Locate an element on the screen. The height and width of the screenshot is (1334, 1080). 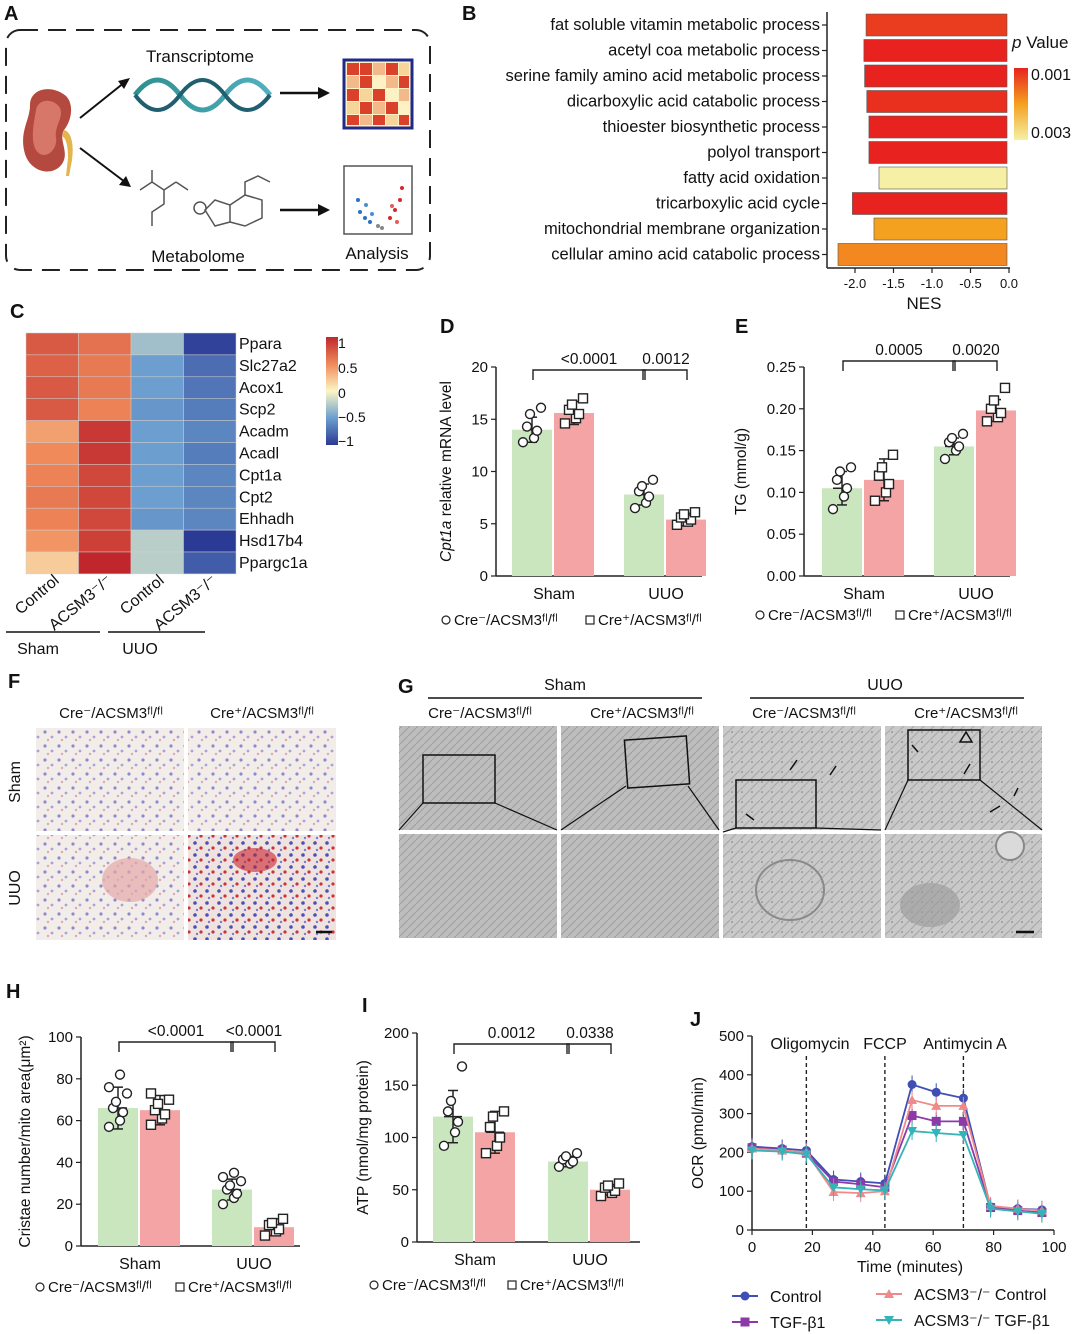
x-axis-title: Time (minutes) is located at coordinates (910, 1267).